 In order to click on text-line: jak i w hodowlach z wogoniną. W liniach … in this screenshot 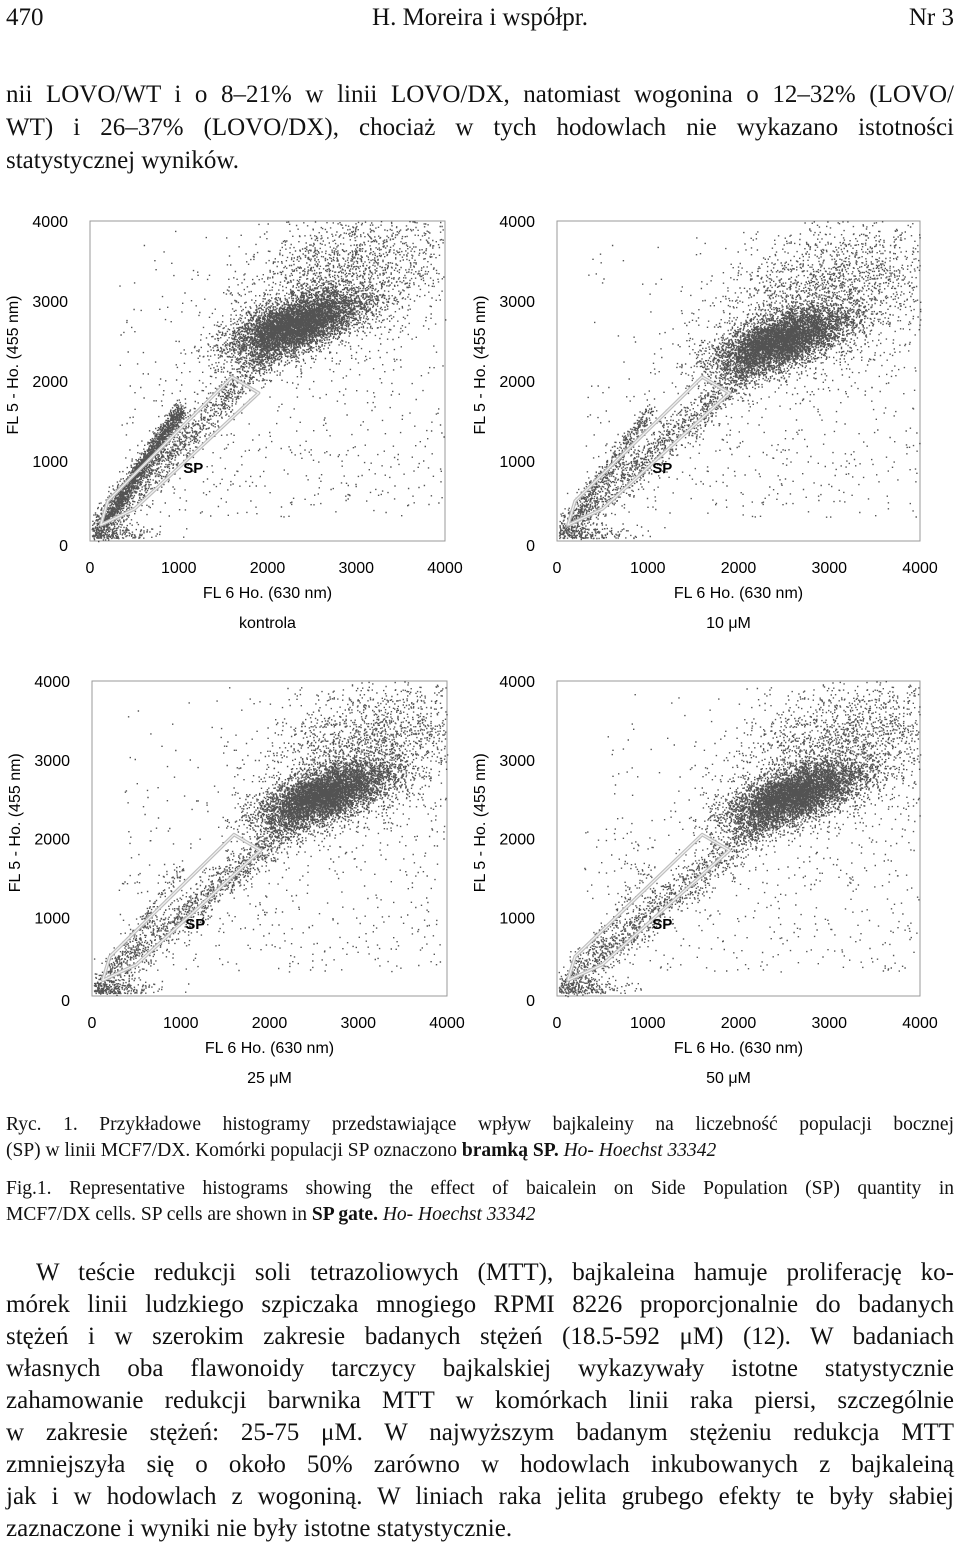, I will do `click(480, 1496)`.